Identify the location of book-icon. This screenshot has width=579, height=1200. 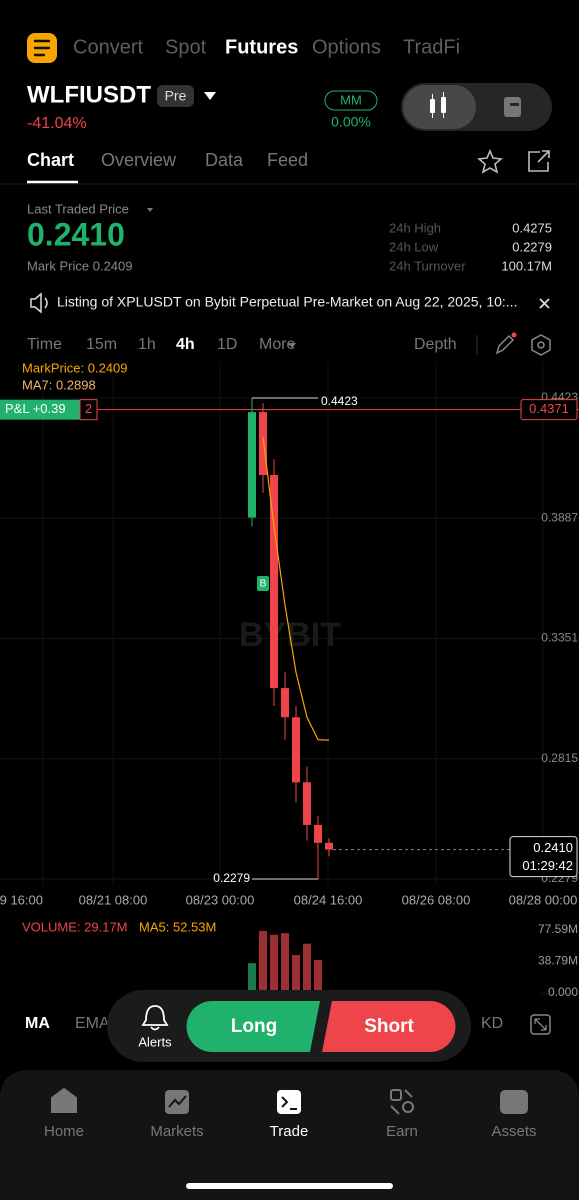
(512, 107).